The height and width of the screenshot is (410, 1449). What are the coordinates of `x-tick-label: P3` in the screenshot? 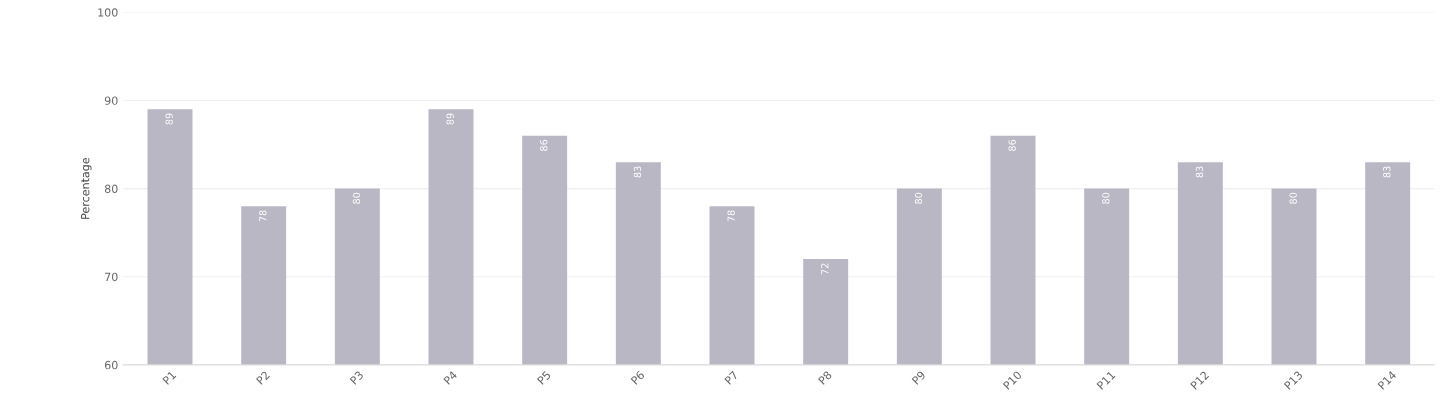 It's located at (356, 377).